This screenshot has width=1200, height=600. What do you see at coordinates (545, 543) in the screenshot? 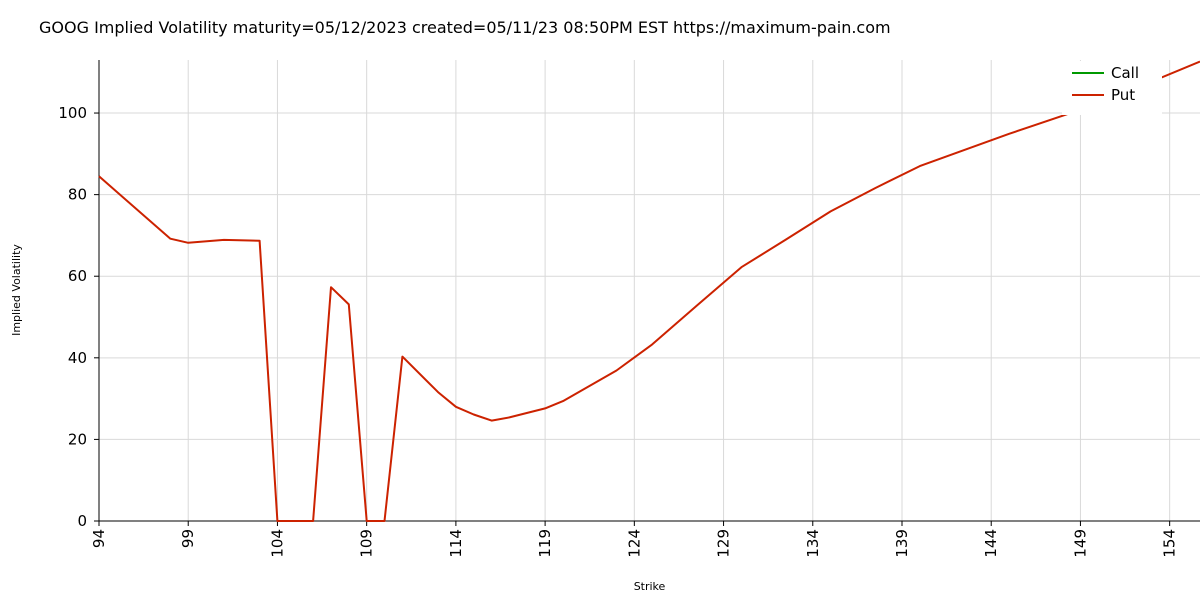
I see `x-tick-label: 119` at bounding box center [545, 543].